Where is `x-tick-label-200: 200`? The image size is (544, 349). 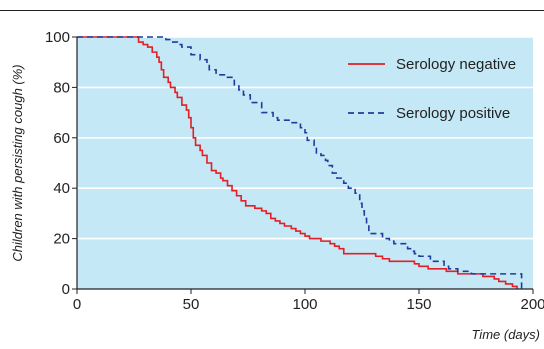
x-tick-label-200: 200 is located at coordinates (532, 304).